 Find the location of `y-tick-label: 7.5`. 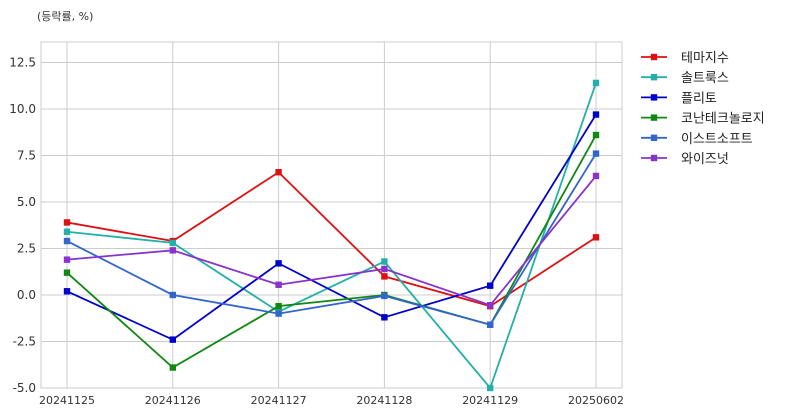

y-tick-label: 7.5 is located at coordinates (26, 155).